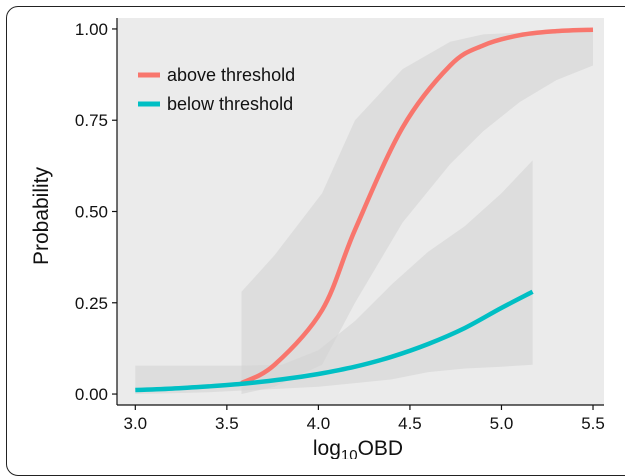 Image resolution: width=625 pixels, height=476 pixels. What do you see at coordinates (41, 215) in the screenshot?
I see `y-axis-title: Probability` at bounding box center [41, 215].